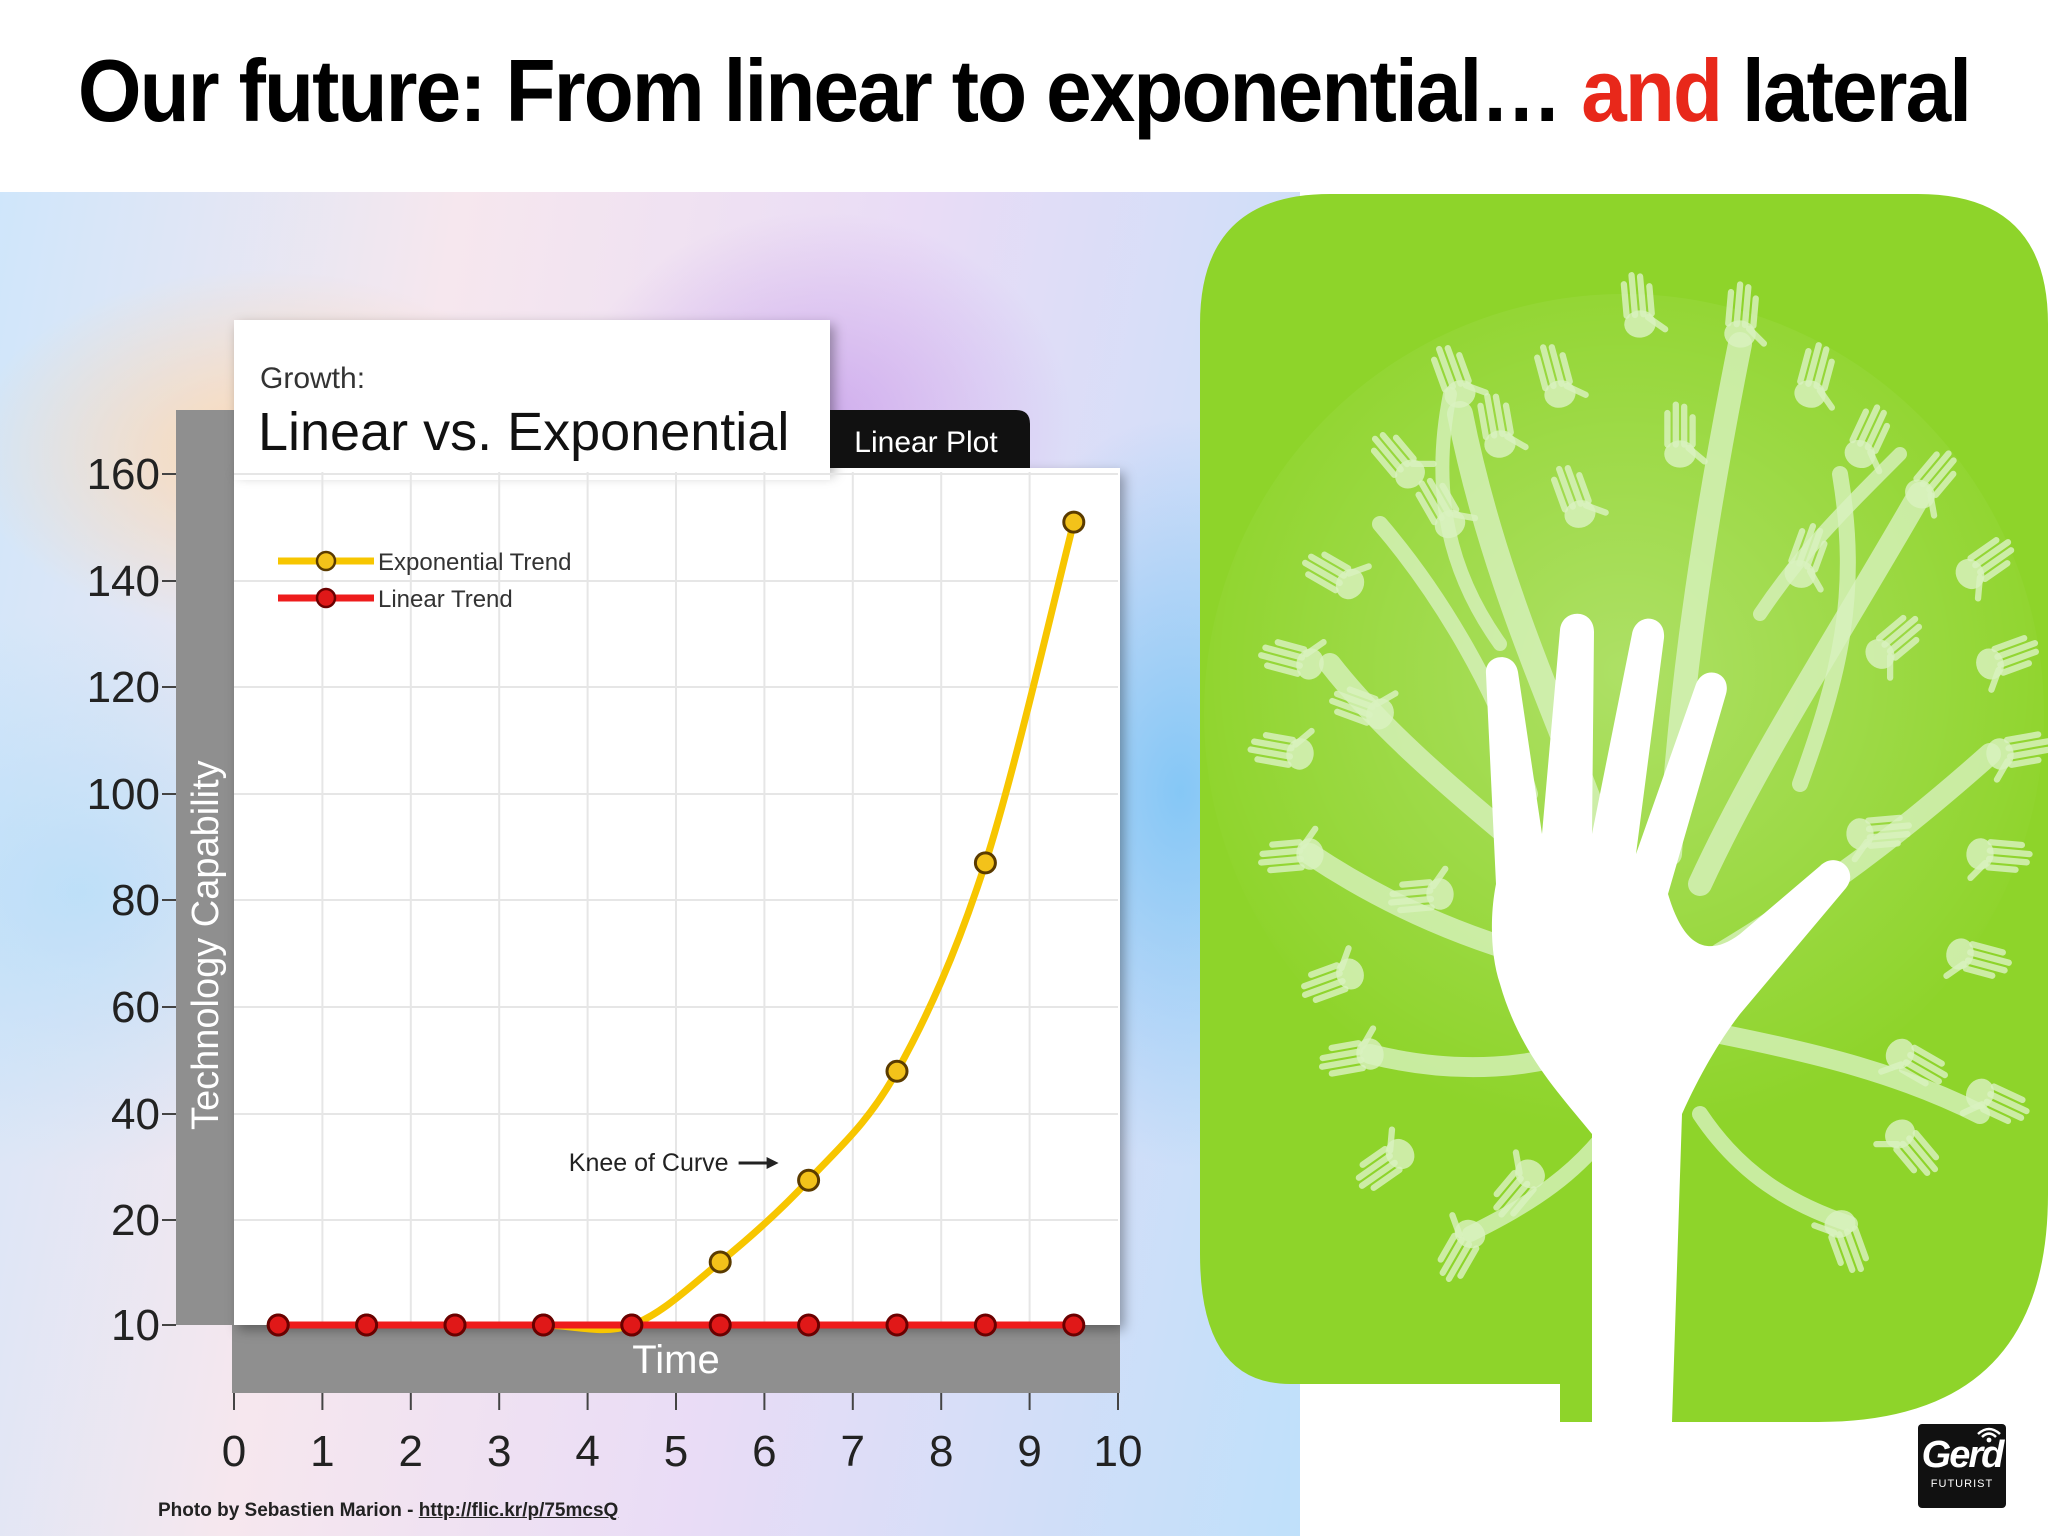 Image resolution: width=2048 pixels, height=1536 pixels. Describe the element at coordinates (1989, 1435) in the screenshot. I see `wifi-icon` at that location.